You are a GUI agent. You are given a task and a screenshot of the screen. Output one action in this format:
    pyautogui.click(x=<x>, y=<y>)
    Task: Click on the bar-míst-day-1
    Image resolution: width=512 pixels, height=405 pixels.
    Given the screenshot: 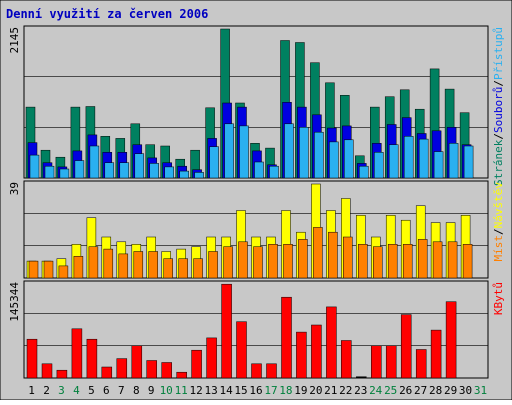 What is the action you would take?
    pyautogui.click(x=33, y=269)
    